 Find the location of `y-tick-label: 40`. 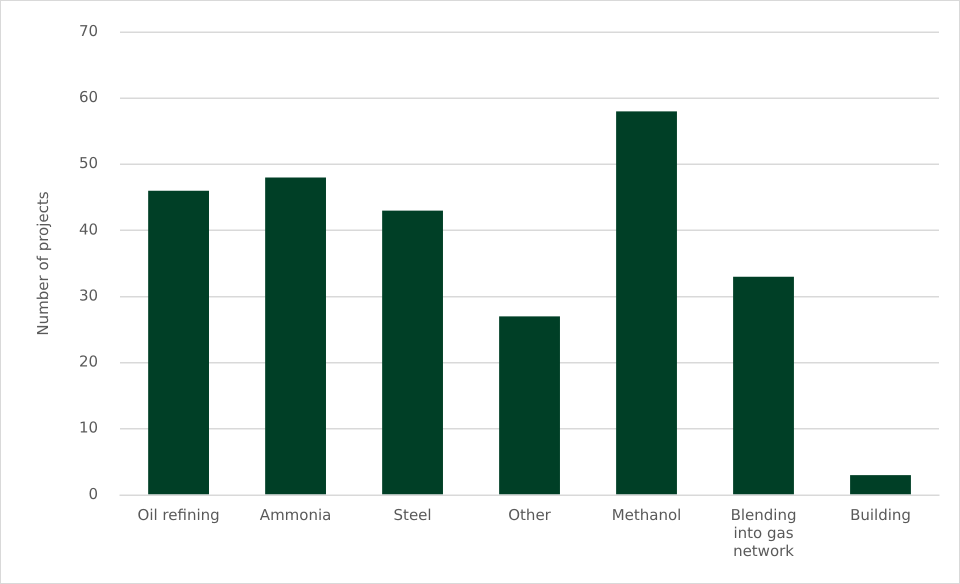

y-tick-label: 40 is located at coordinates (88, 229).